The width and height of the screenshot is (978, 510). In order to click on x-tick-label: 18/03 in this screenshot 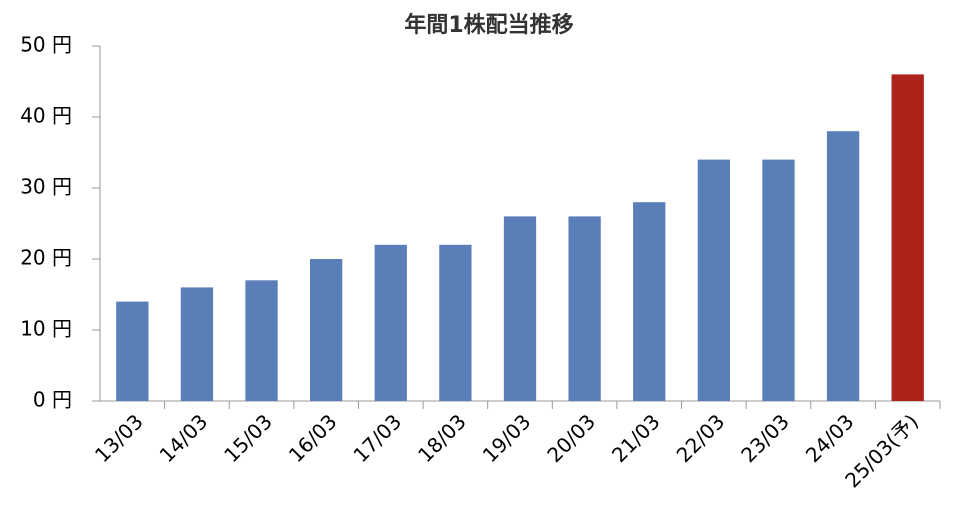, I will do `click(442, 438)`.